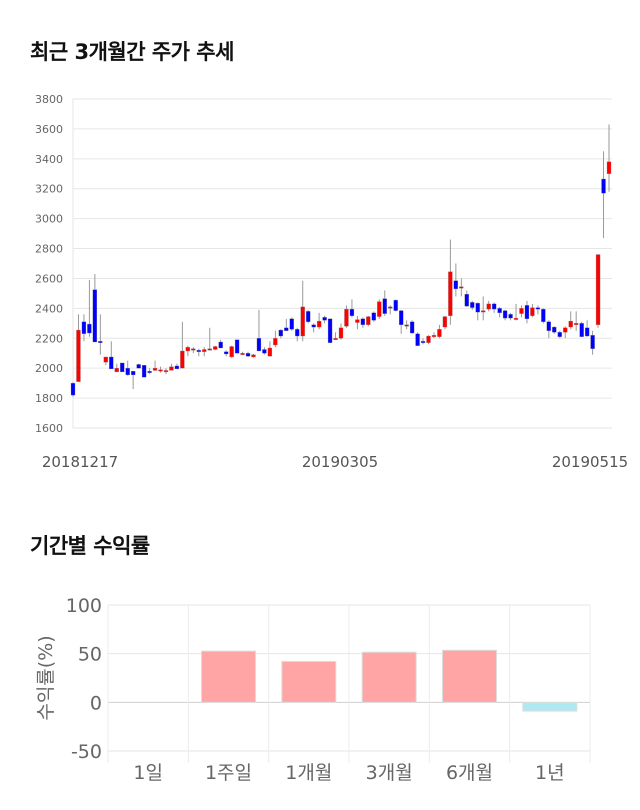  Describe the element at coordinates (49, 398) in the screenshot. I see `y-tick-label: 1800` at that location.